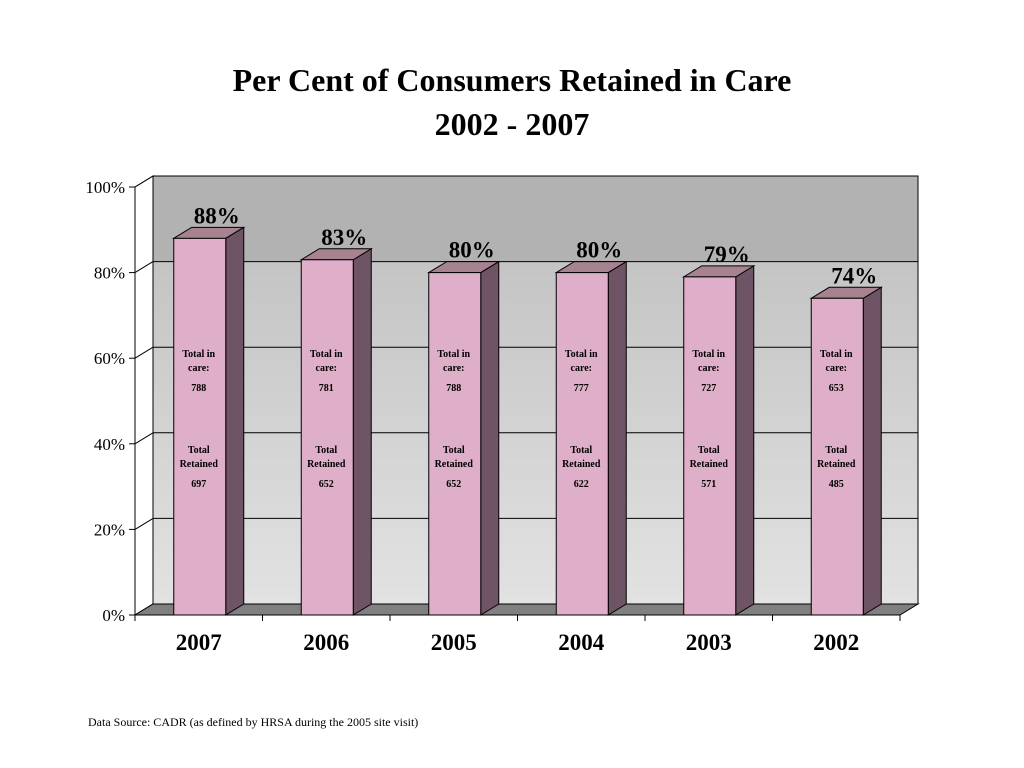  Describe the element at coordinates (199, 642) in the screenshot. I see `x-tick-label: 2007` at that location.